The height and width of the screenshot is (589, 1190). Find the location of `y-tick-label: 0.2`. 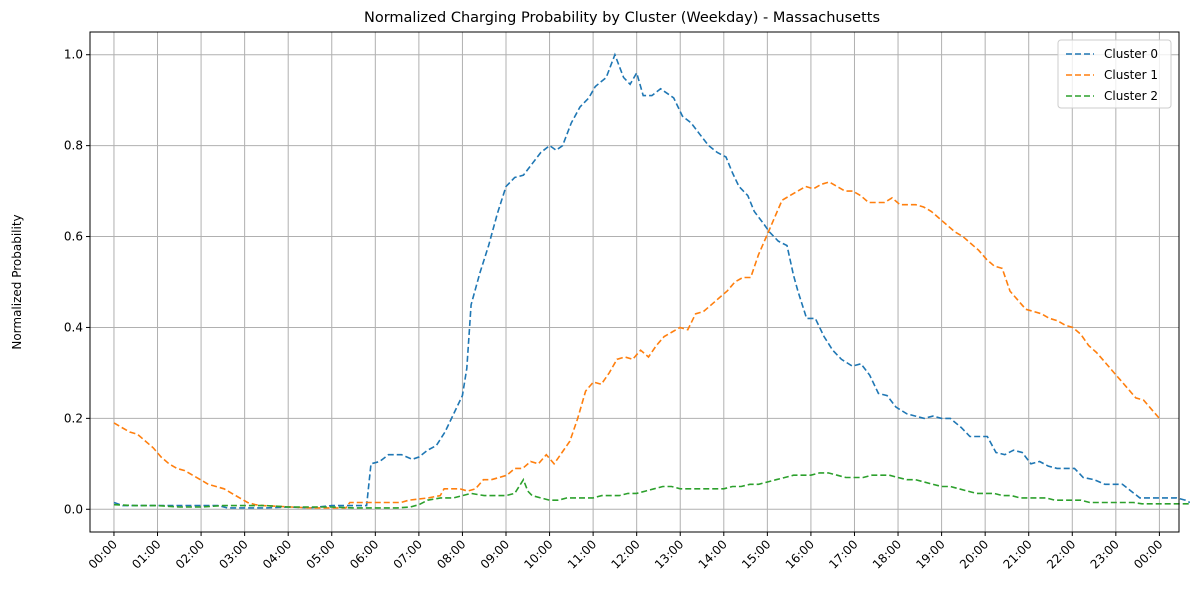

y-tick-label: 0.2 is located at coordinates (73, 418).